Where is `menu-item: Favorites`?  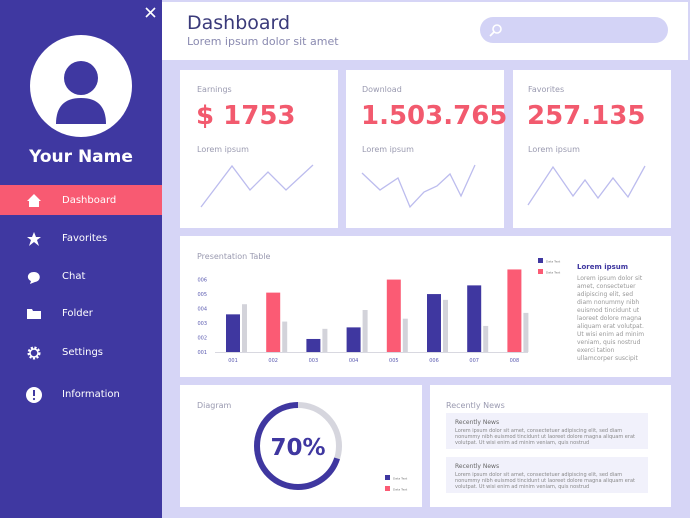 menu-item: Favorites is located at coordinates (85, 238).